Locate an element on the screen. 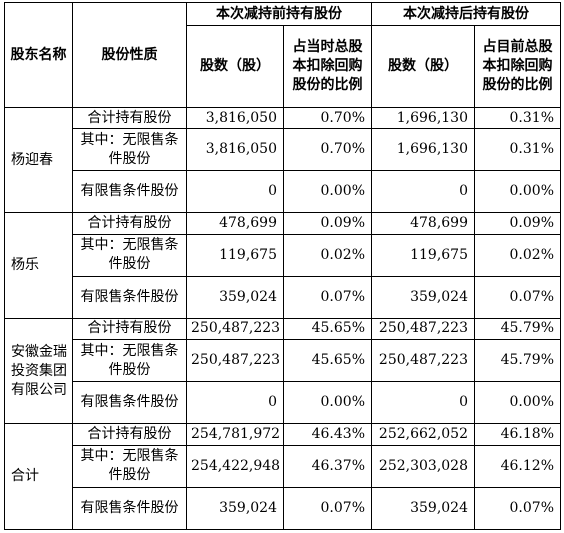 The image size is (564, 533). after-ratio-cell: 0.02% is located at coordinates (517, 255).